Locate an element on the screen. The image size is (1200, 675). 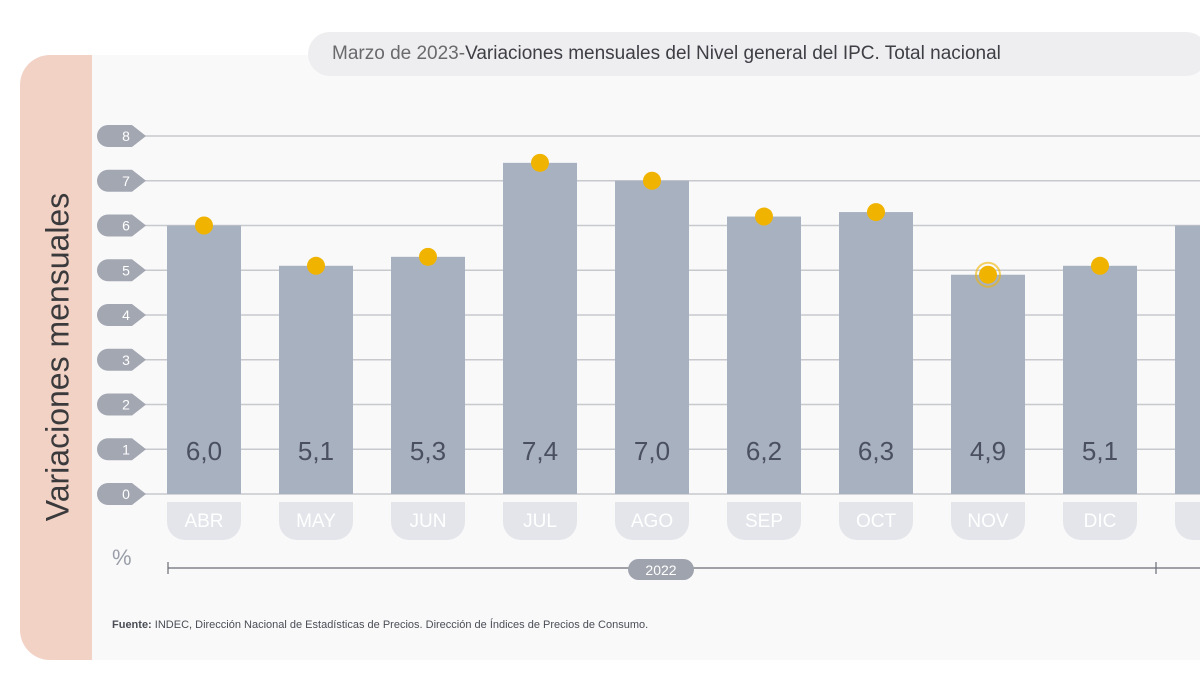
category-label: NOV is located at coordinates (988, 521).